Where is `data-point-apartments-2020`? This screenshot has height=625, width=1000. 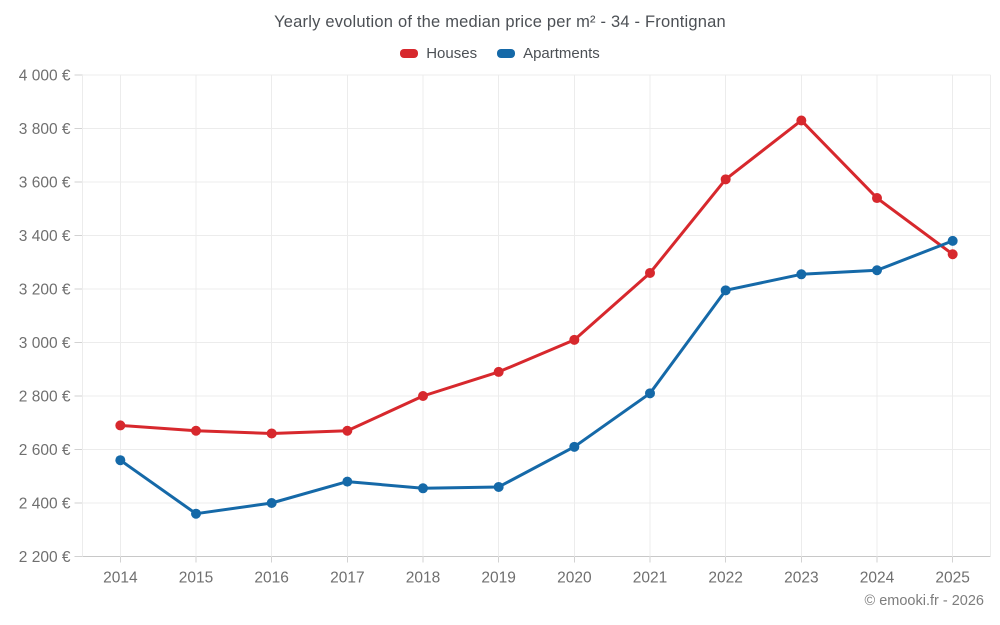 data-point-apartments-2020 is located at coordinates (574, 446).